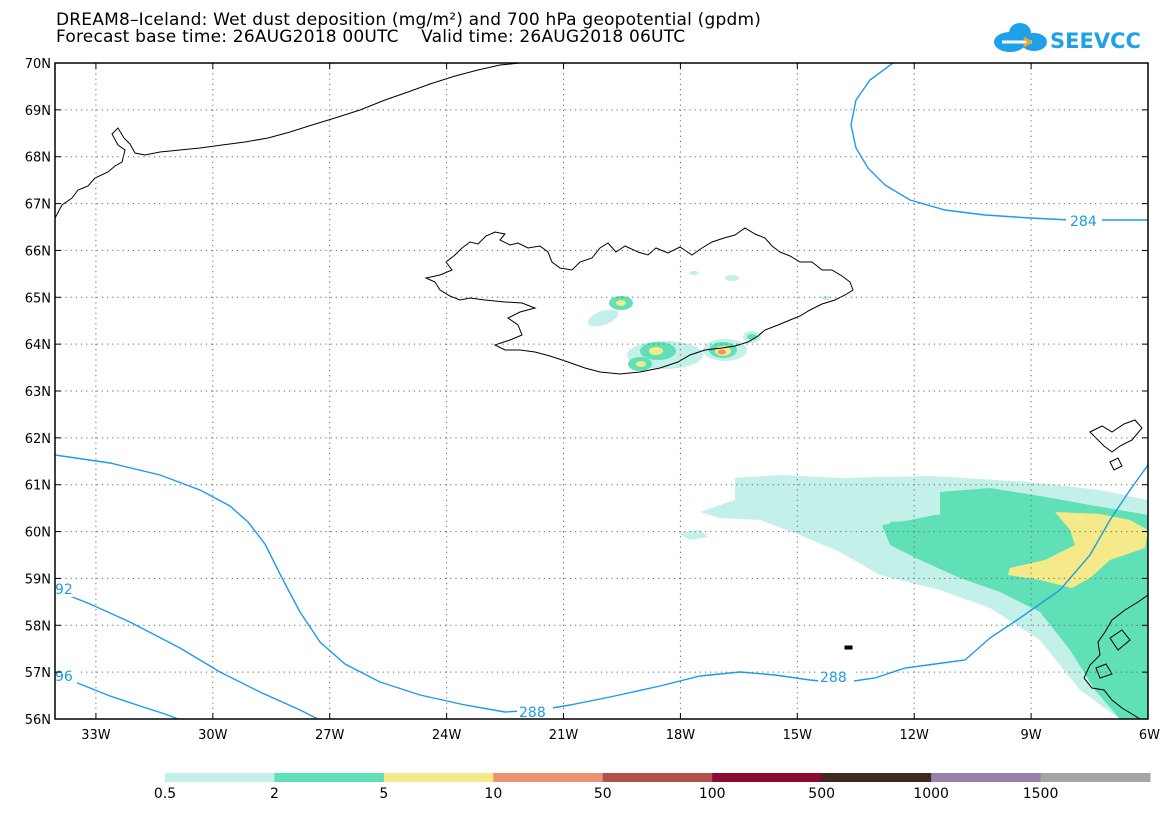  I want to click on lon-label: 21W, so click(564, 735).